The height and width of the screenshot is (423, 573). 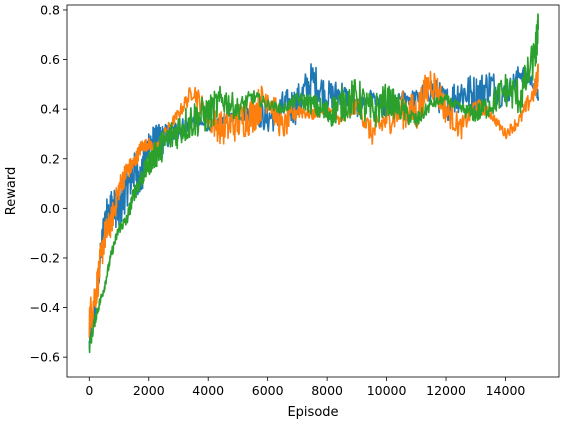 I want to click on y-tick-label: 0.2, so click(x=50, y=158).